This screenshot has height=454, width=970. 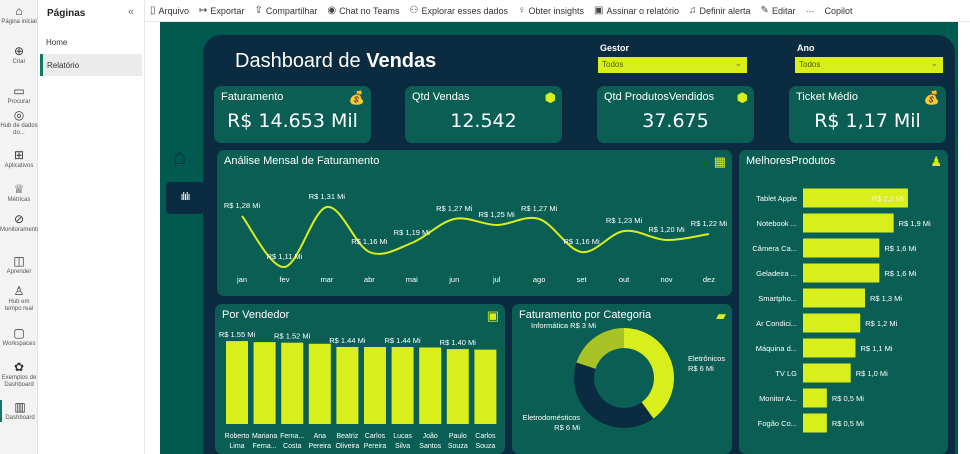 What do you see at coordinates (521, 10) in the screenshot?
I see `toolbar-icon: ♀` at bounding box center [521, 10].